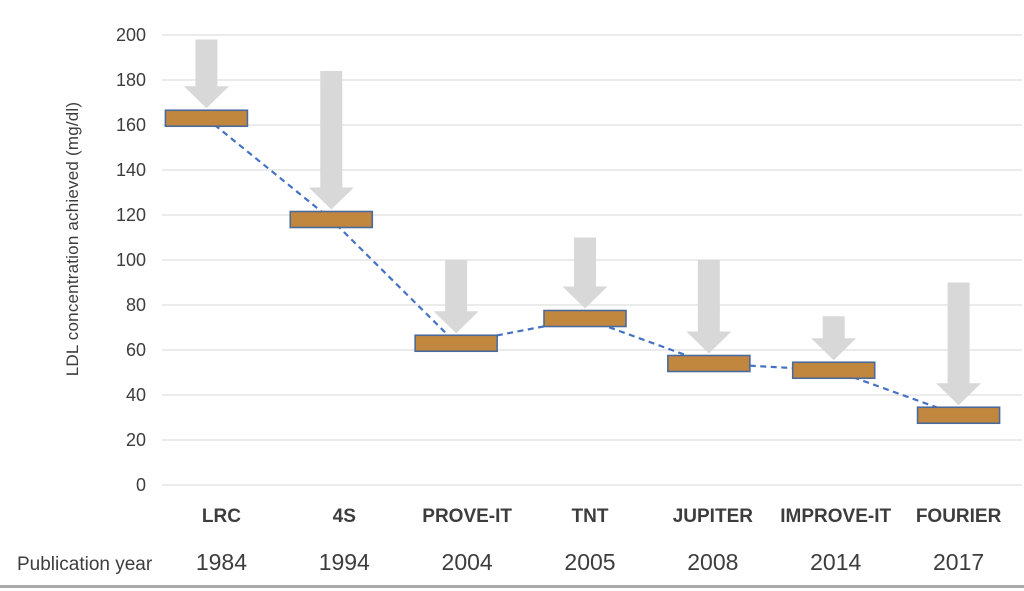 The width and height of the screenshot is (1024, 591). Describe the element at coordinates (136, 350) in the screenshot. I see `y-tick-label: 60` at that location.